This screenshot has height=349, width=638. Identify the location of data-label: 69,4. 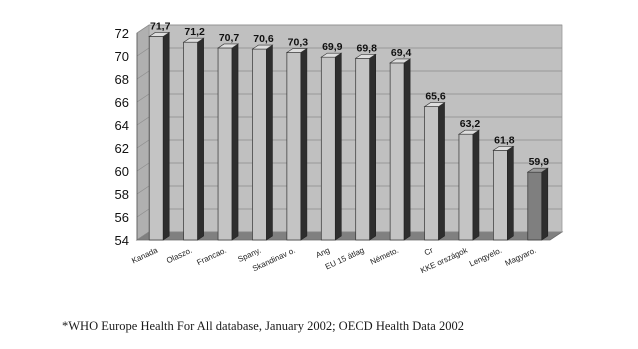
(401, 53).